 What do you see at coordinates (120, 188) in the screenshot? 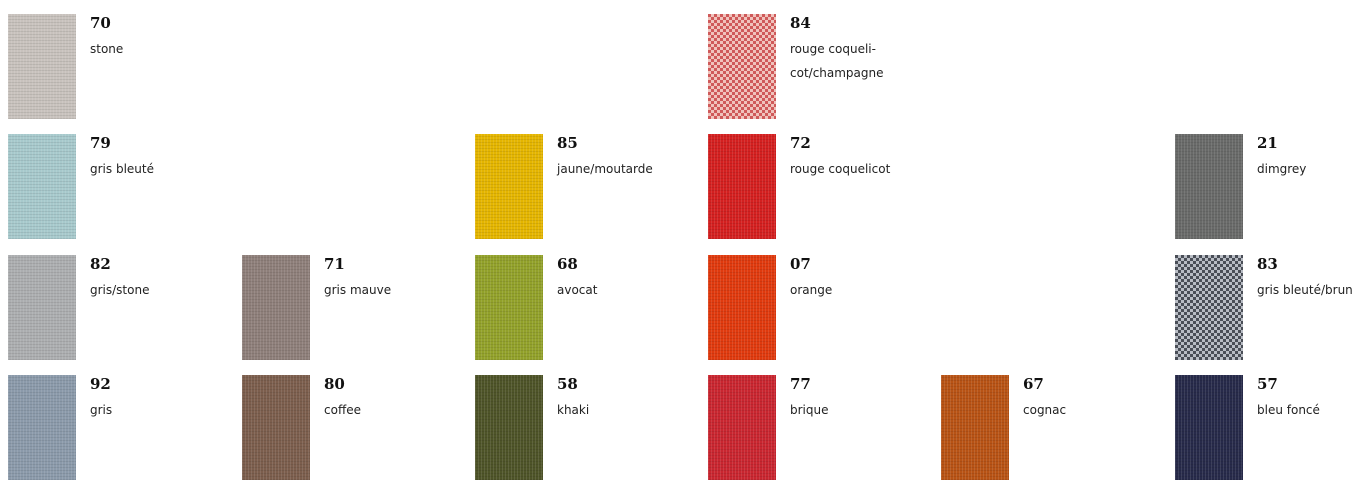
I see `swatch-card-79: 79 gris bleuté` at bounding box center [120, 188].